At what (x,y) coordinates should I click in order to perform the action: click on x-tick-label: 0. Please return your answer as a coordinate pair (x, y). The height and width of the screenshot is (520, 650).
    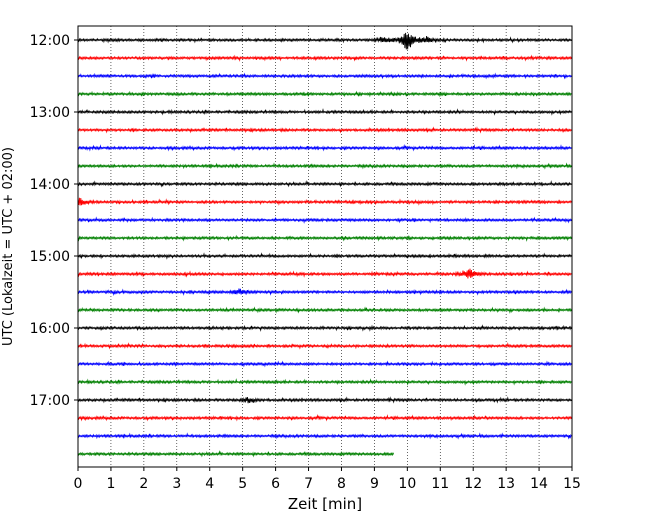
    Looking at the image, I should click on (78, 484).